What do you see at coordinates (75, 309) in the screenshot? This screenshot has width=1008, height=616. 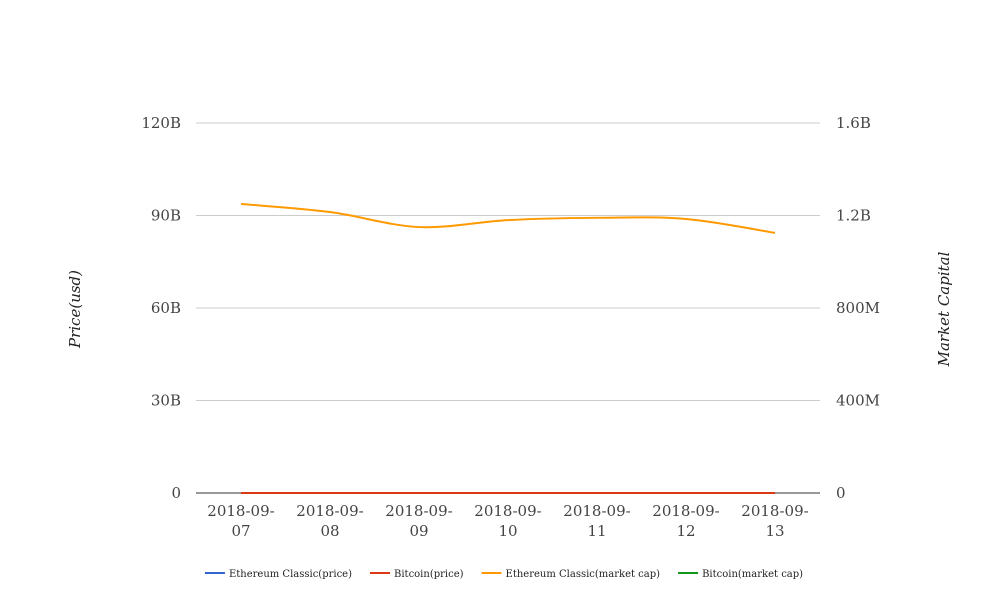 I see `y-axis-title: Price(usd)` at bounding box center [75, 309].